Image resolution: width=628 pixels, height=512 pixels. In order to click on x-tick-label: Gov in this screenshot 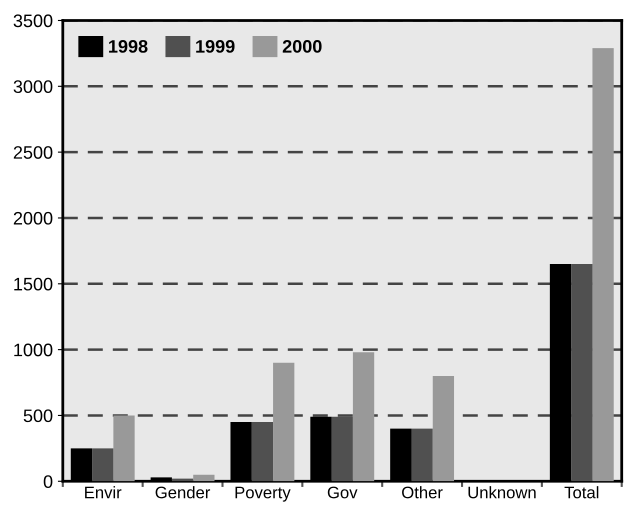, I will do `click(343, 492)`.